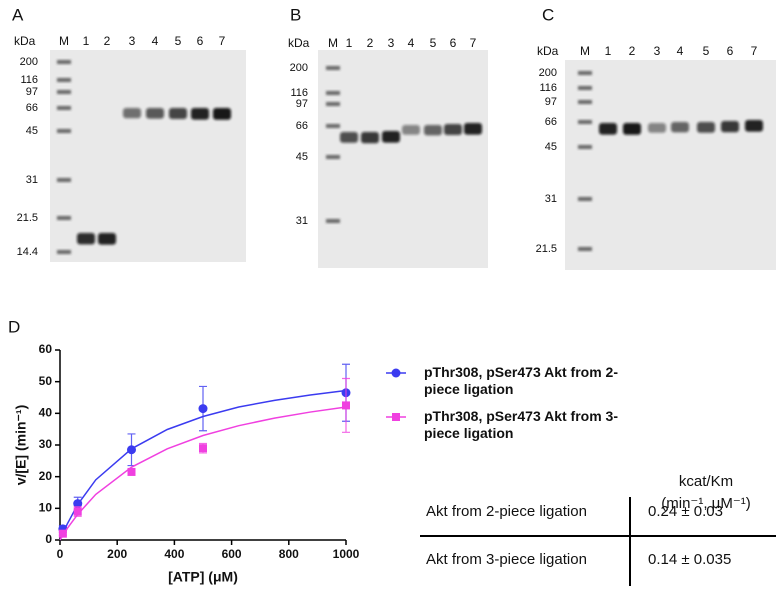 Image resolution: width=784 pixels, height=592 pixels. I want to click on panel-letter: A, so click(18, 14).